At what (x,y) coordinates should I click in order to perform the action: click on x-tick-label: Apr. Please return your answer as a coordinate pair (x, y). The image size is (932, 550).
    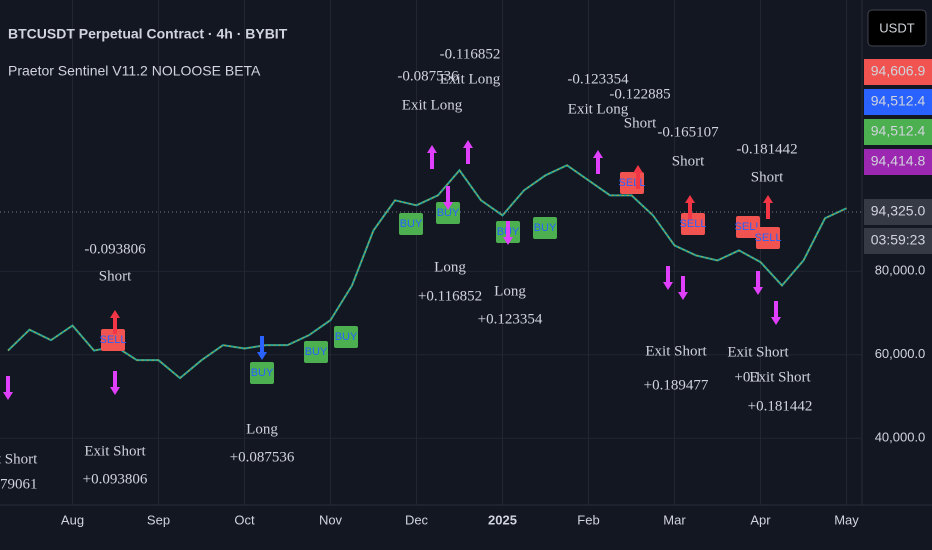
    Looking at the image, I should click on (760, 519).